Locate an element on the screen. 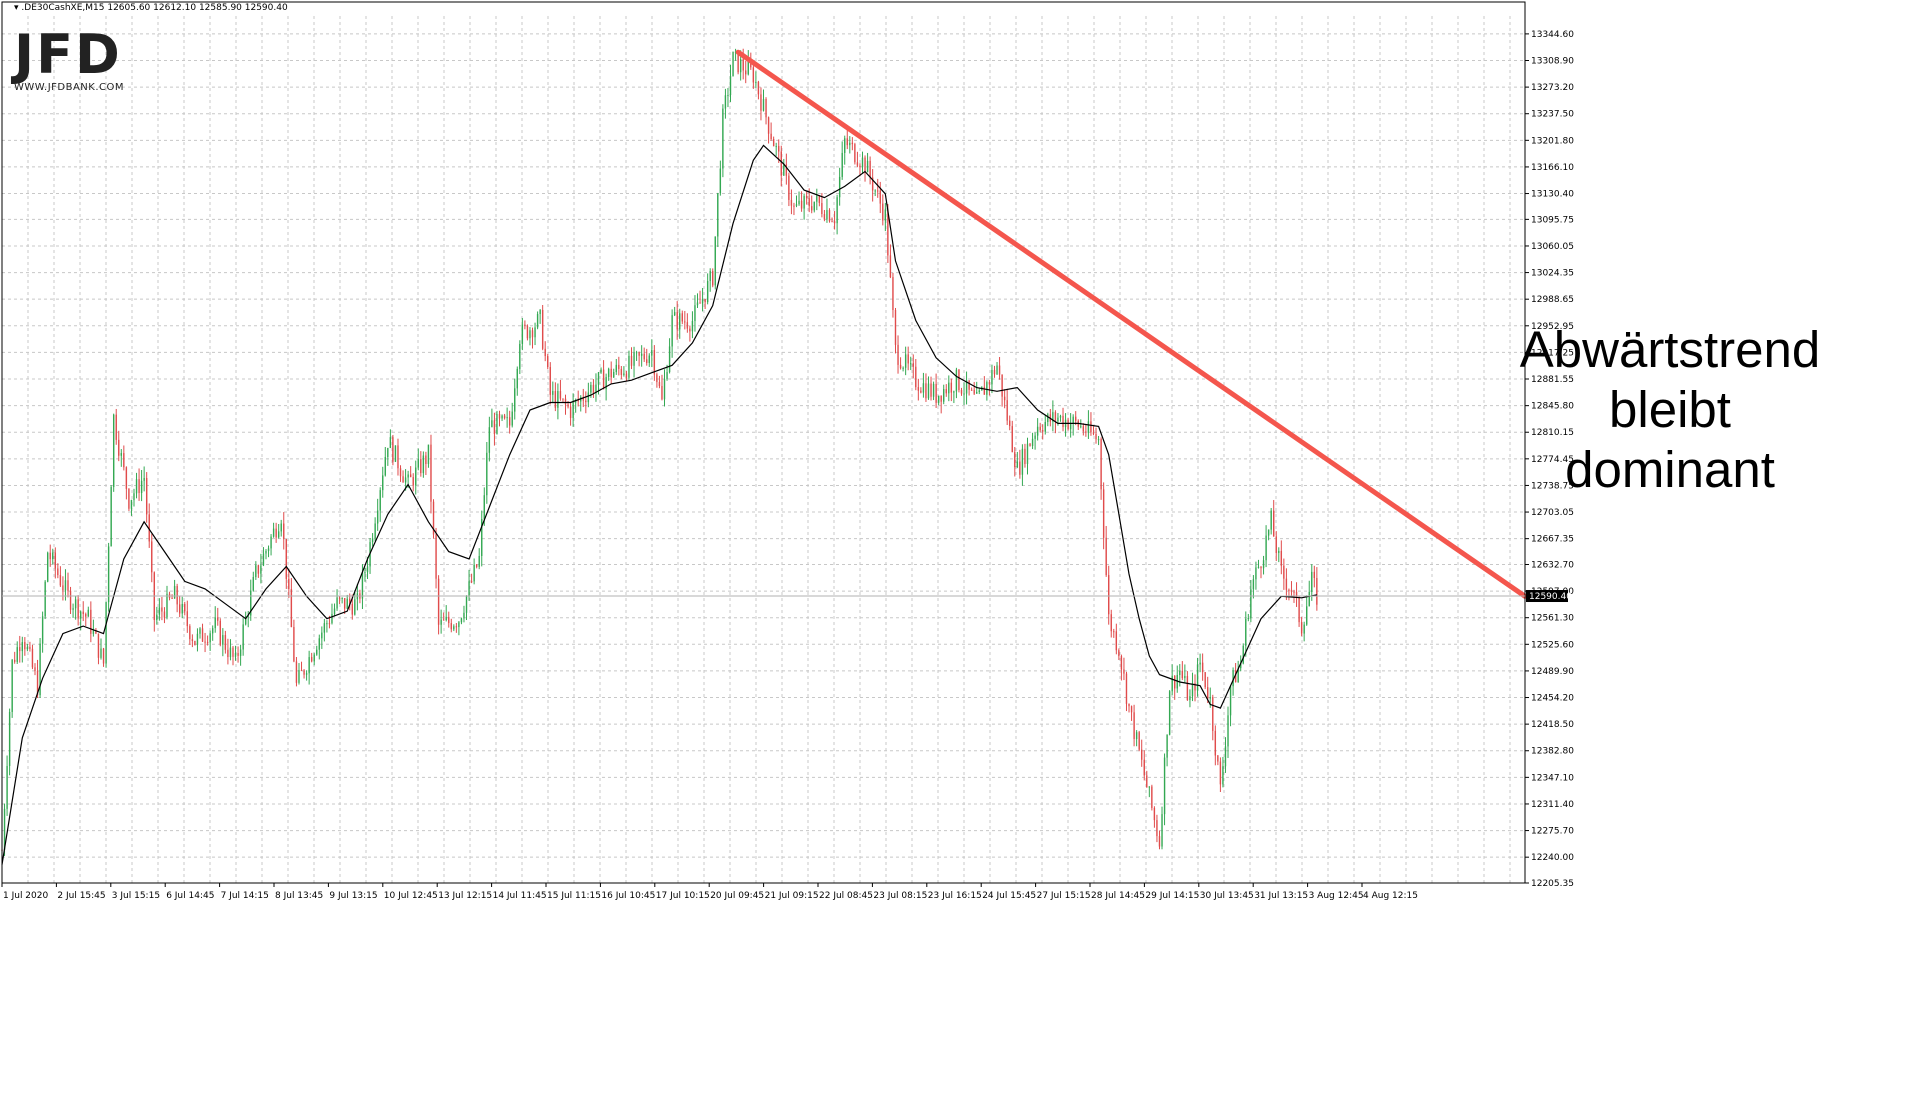 This screenshot has height=1112, width=1917. logo-mark: JFD is located at coordinates (68, 54).